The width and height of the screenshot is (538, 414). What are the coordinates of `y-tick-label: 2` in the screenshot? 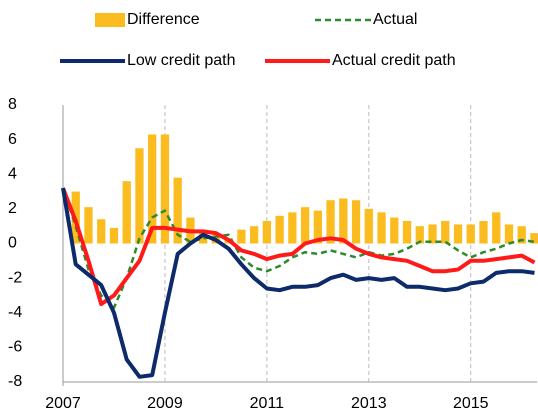 It's located at (12, 208).